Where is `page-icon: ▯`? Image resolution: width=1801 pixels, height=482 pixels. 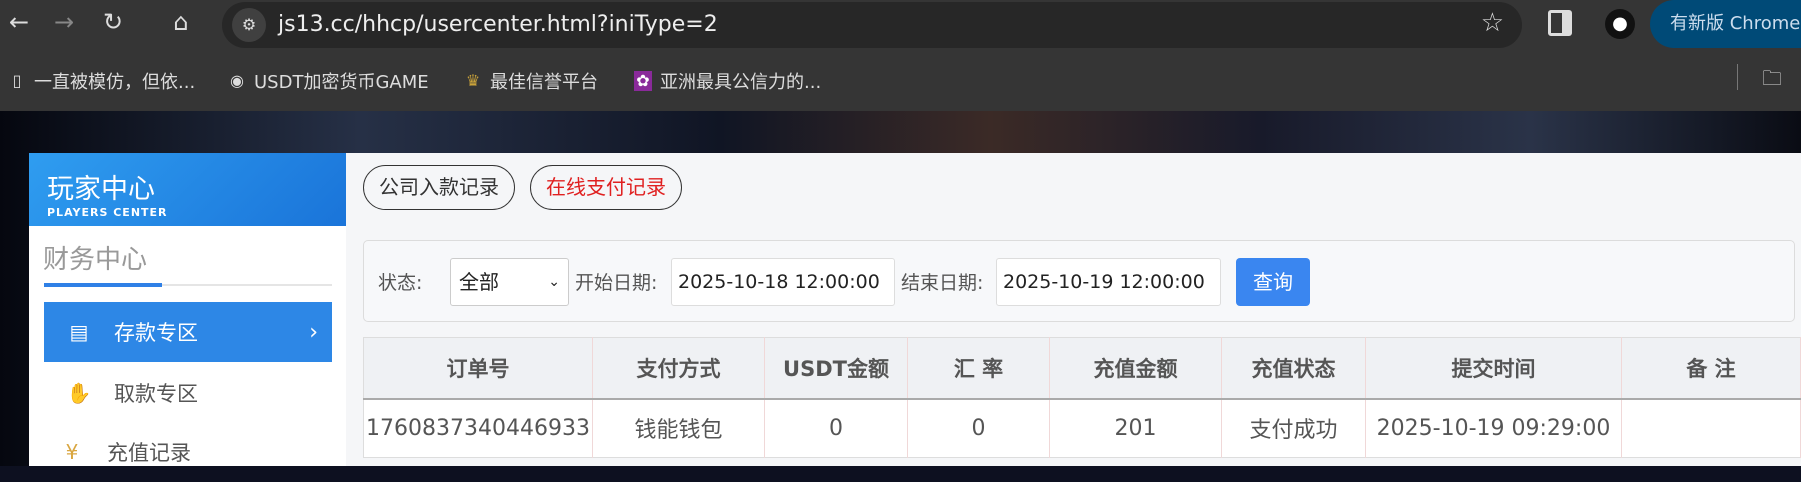
page-icon: ▯ is located at coordinates (17, 80).